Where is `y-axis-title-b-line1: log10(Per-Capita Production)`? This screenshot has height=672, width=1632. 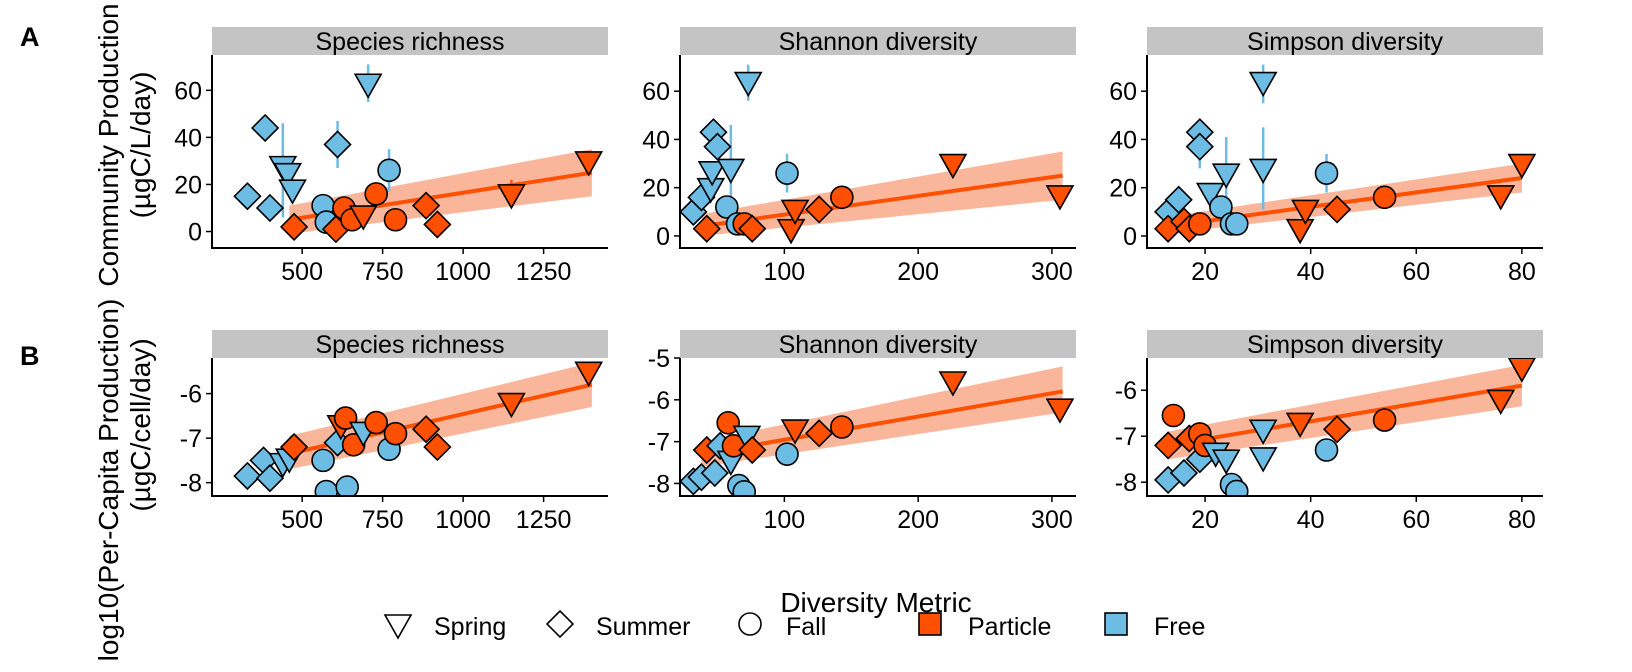 y-axis-title-b-line1: log10(Per-Capita Production) is located at coordinates (108, 480).